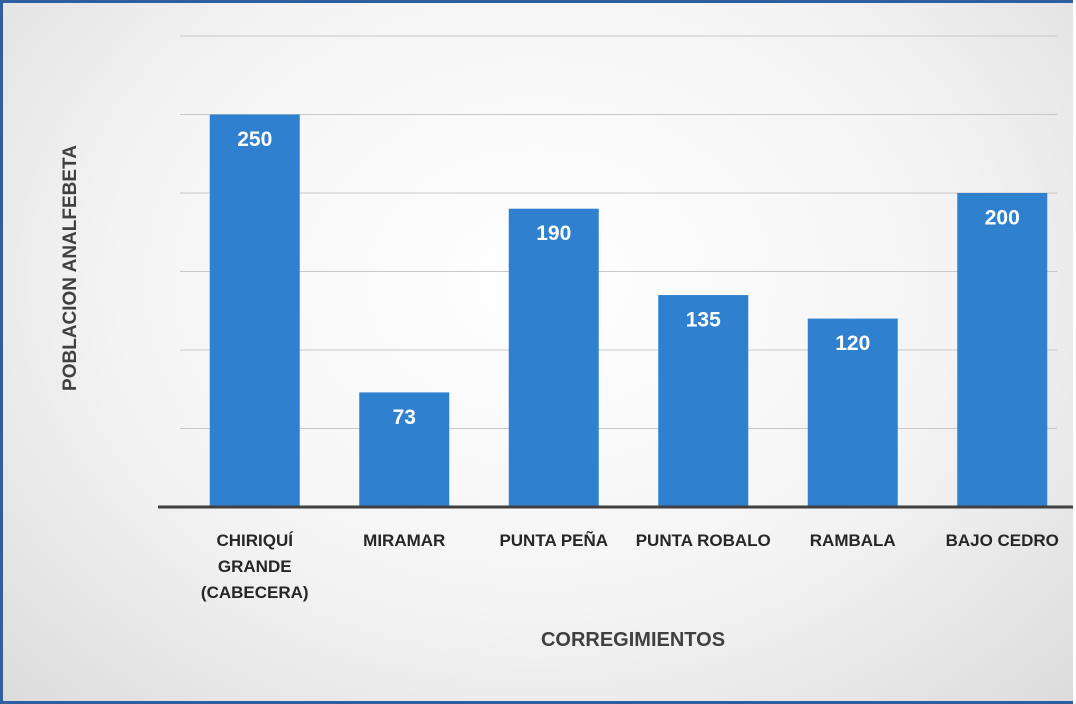  What do you see at coordinates (852, 540) in the screenshot?
I see `x-tick-label: RAMBALA` at bounding box center [852, 540].